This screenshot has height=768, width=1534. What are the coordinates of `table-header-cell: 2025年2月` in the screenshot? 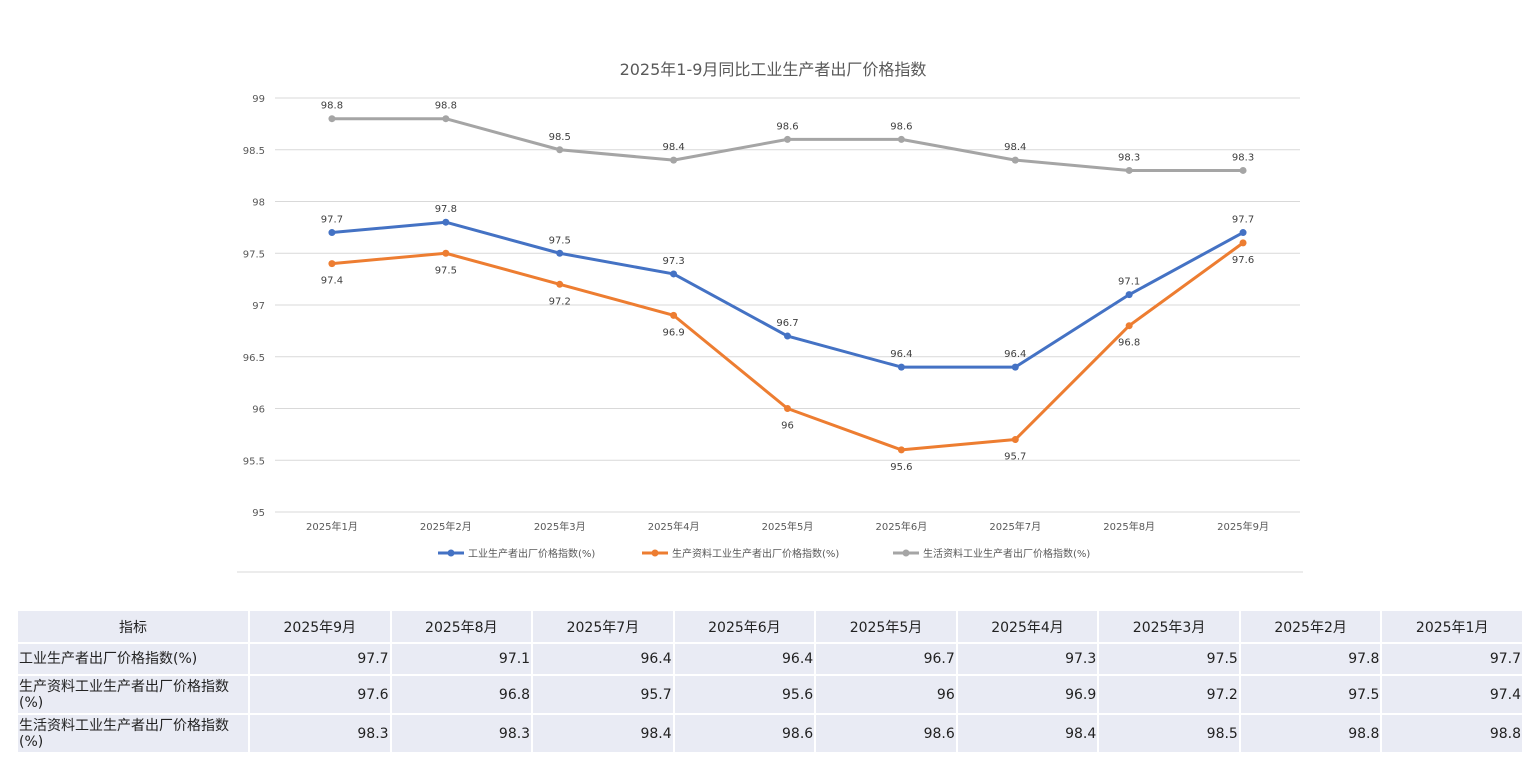 It's located at (1310, 626).